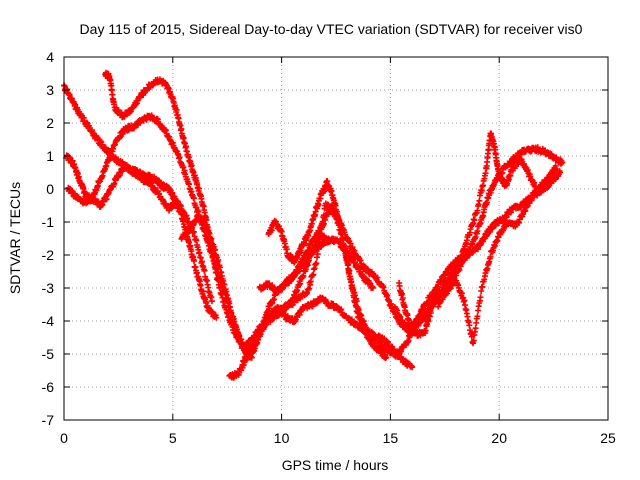 The height and width of the screenshot is (480, 640). Describe the element at coordinates (48, 321) in the screenshot. I see `y-tick-label: -4` at that location.